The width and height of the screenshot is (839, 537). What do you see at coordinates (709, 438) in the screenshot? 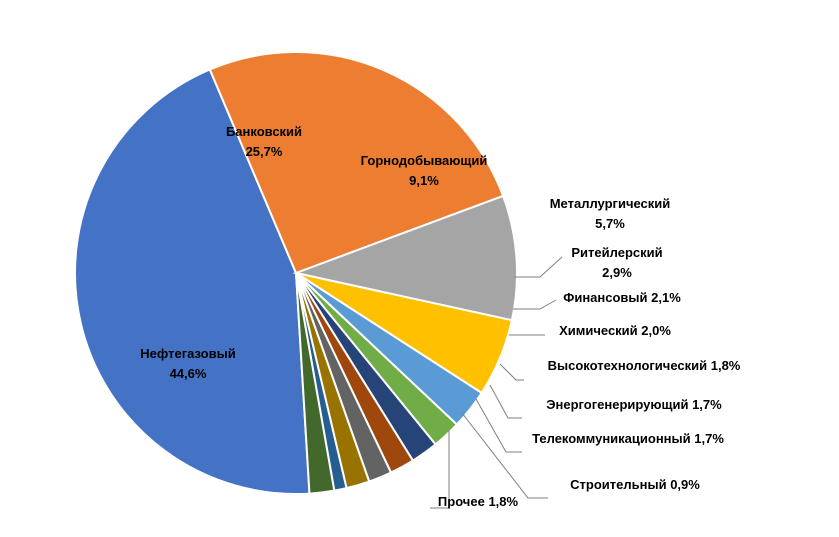
I see `slice-9-value-label: 1,7%` at bounding box center [709, 438].